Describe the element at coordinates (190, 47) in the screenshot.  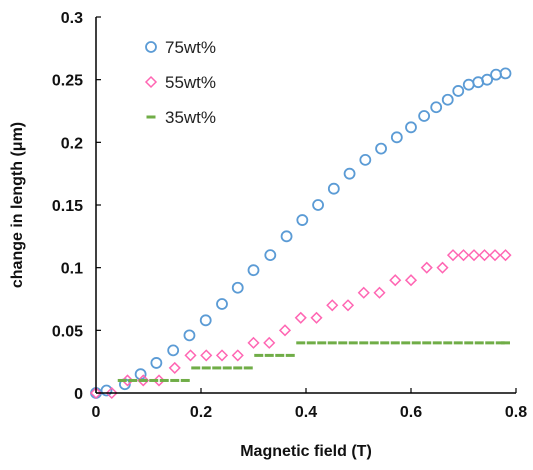
I see `legend-label: 75wt%` at that location.